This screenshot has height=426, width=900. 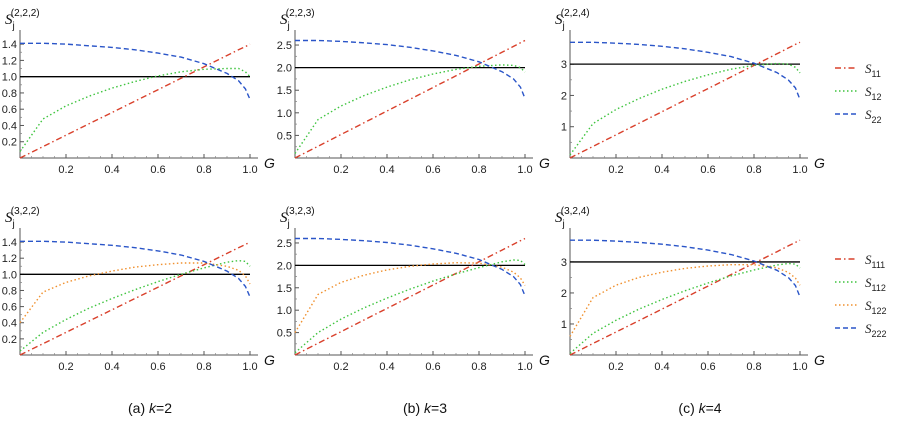 I want to click on y-axis-label: Sj(2,2,4), so click(x=572, y=20).